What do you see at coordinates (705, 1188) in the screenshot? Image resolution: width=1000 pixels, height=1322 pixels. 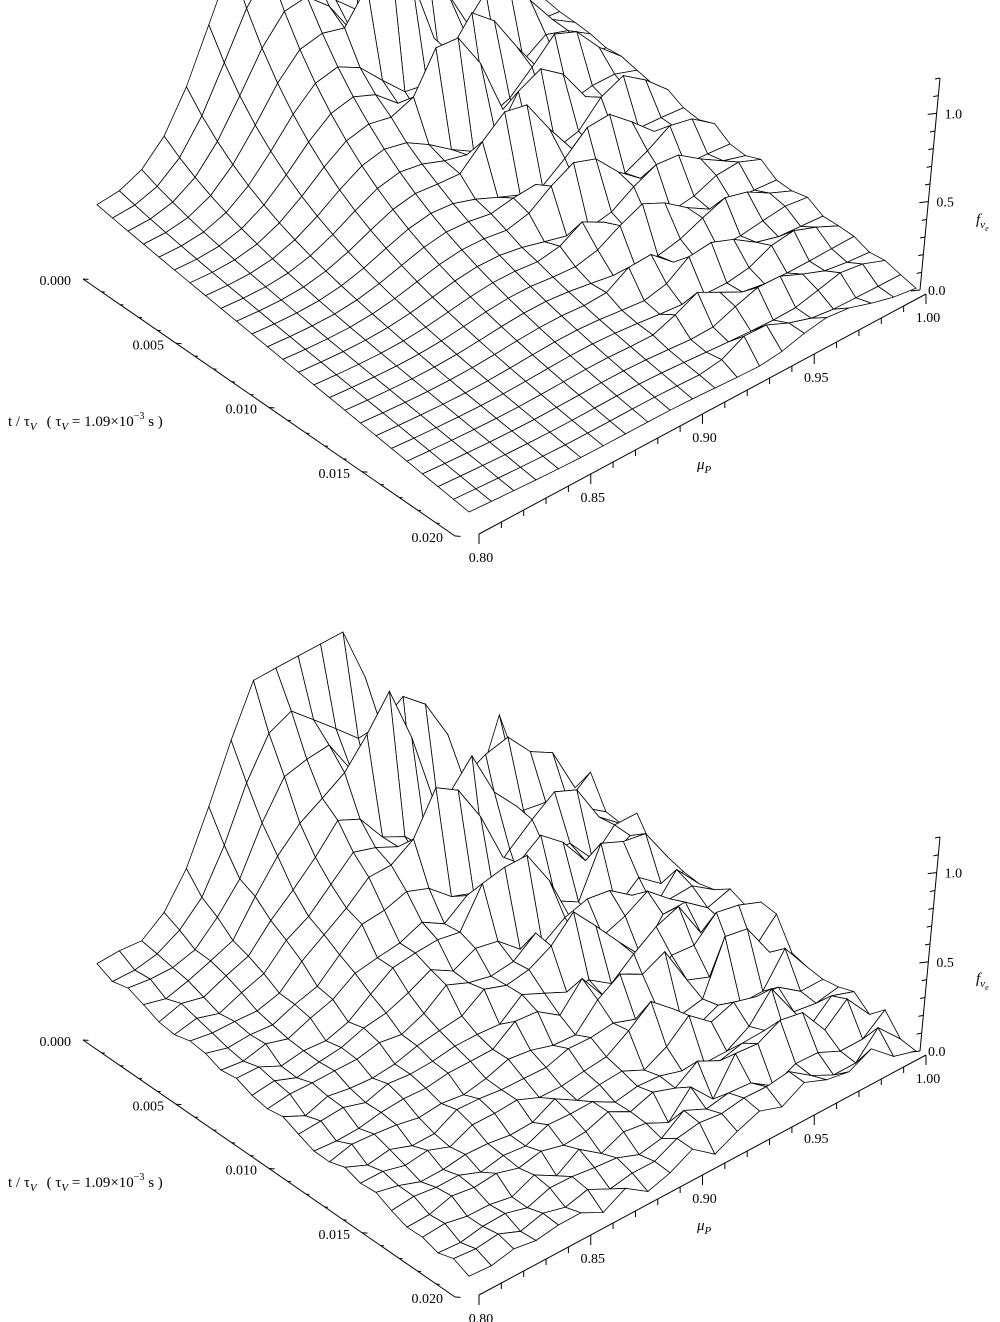 I see `mu-axis-bottom: 0.80 0.85 0.90 0.95 1.00 μP` at bounding box center [705, 1188].